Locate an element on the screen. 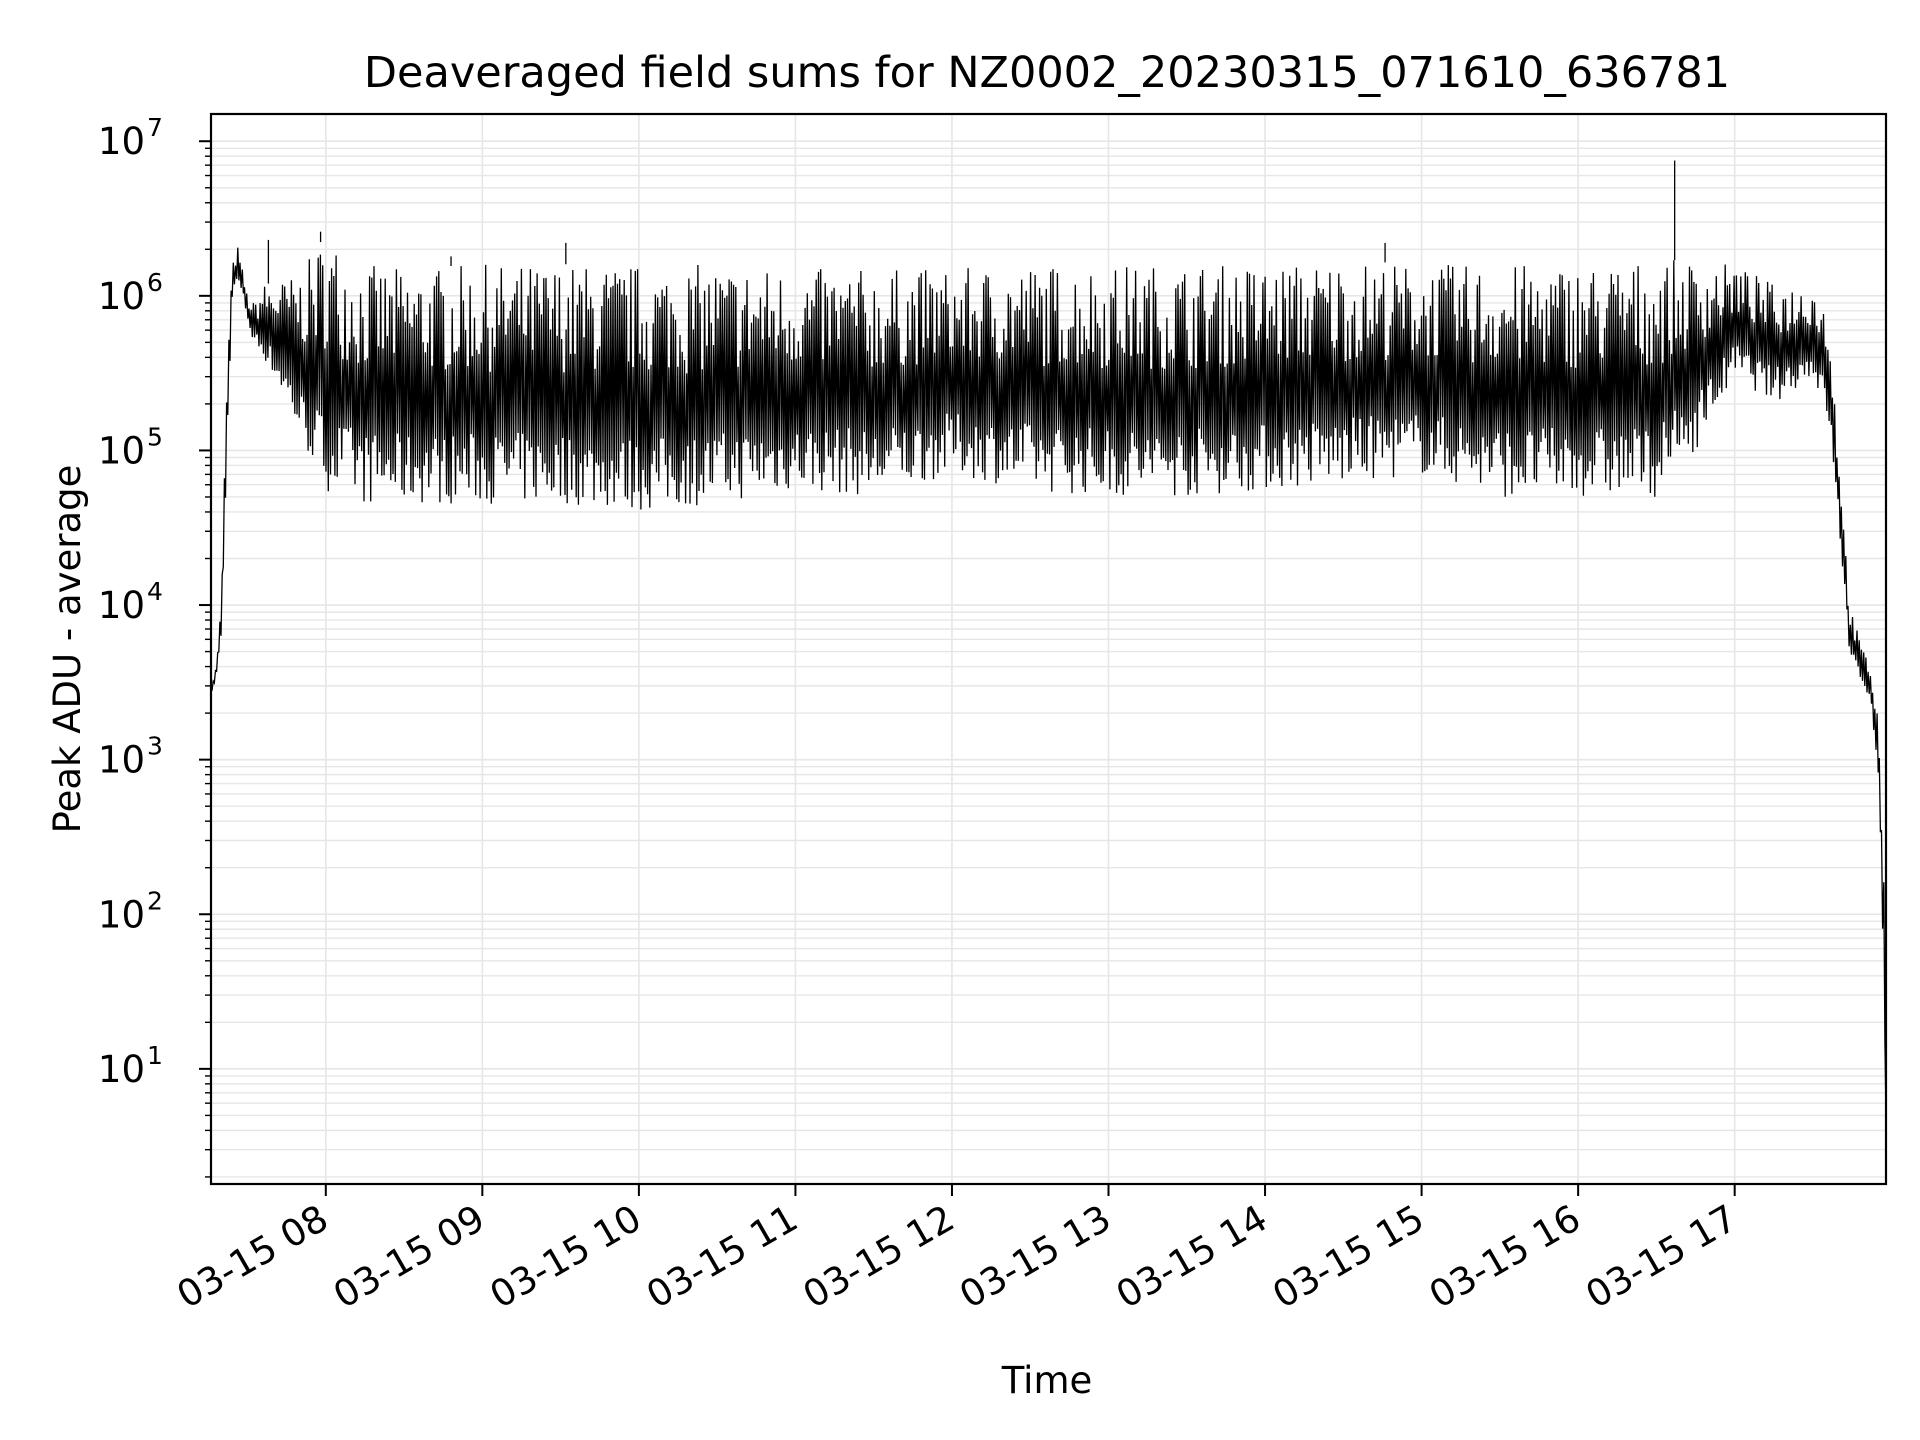 The image size is (1920, 1440). y-tick-exponent: 7 is located at coordinates (155, 127).